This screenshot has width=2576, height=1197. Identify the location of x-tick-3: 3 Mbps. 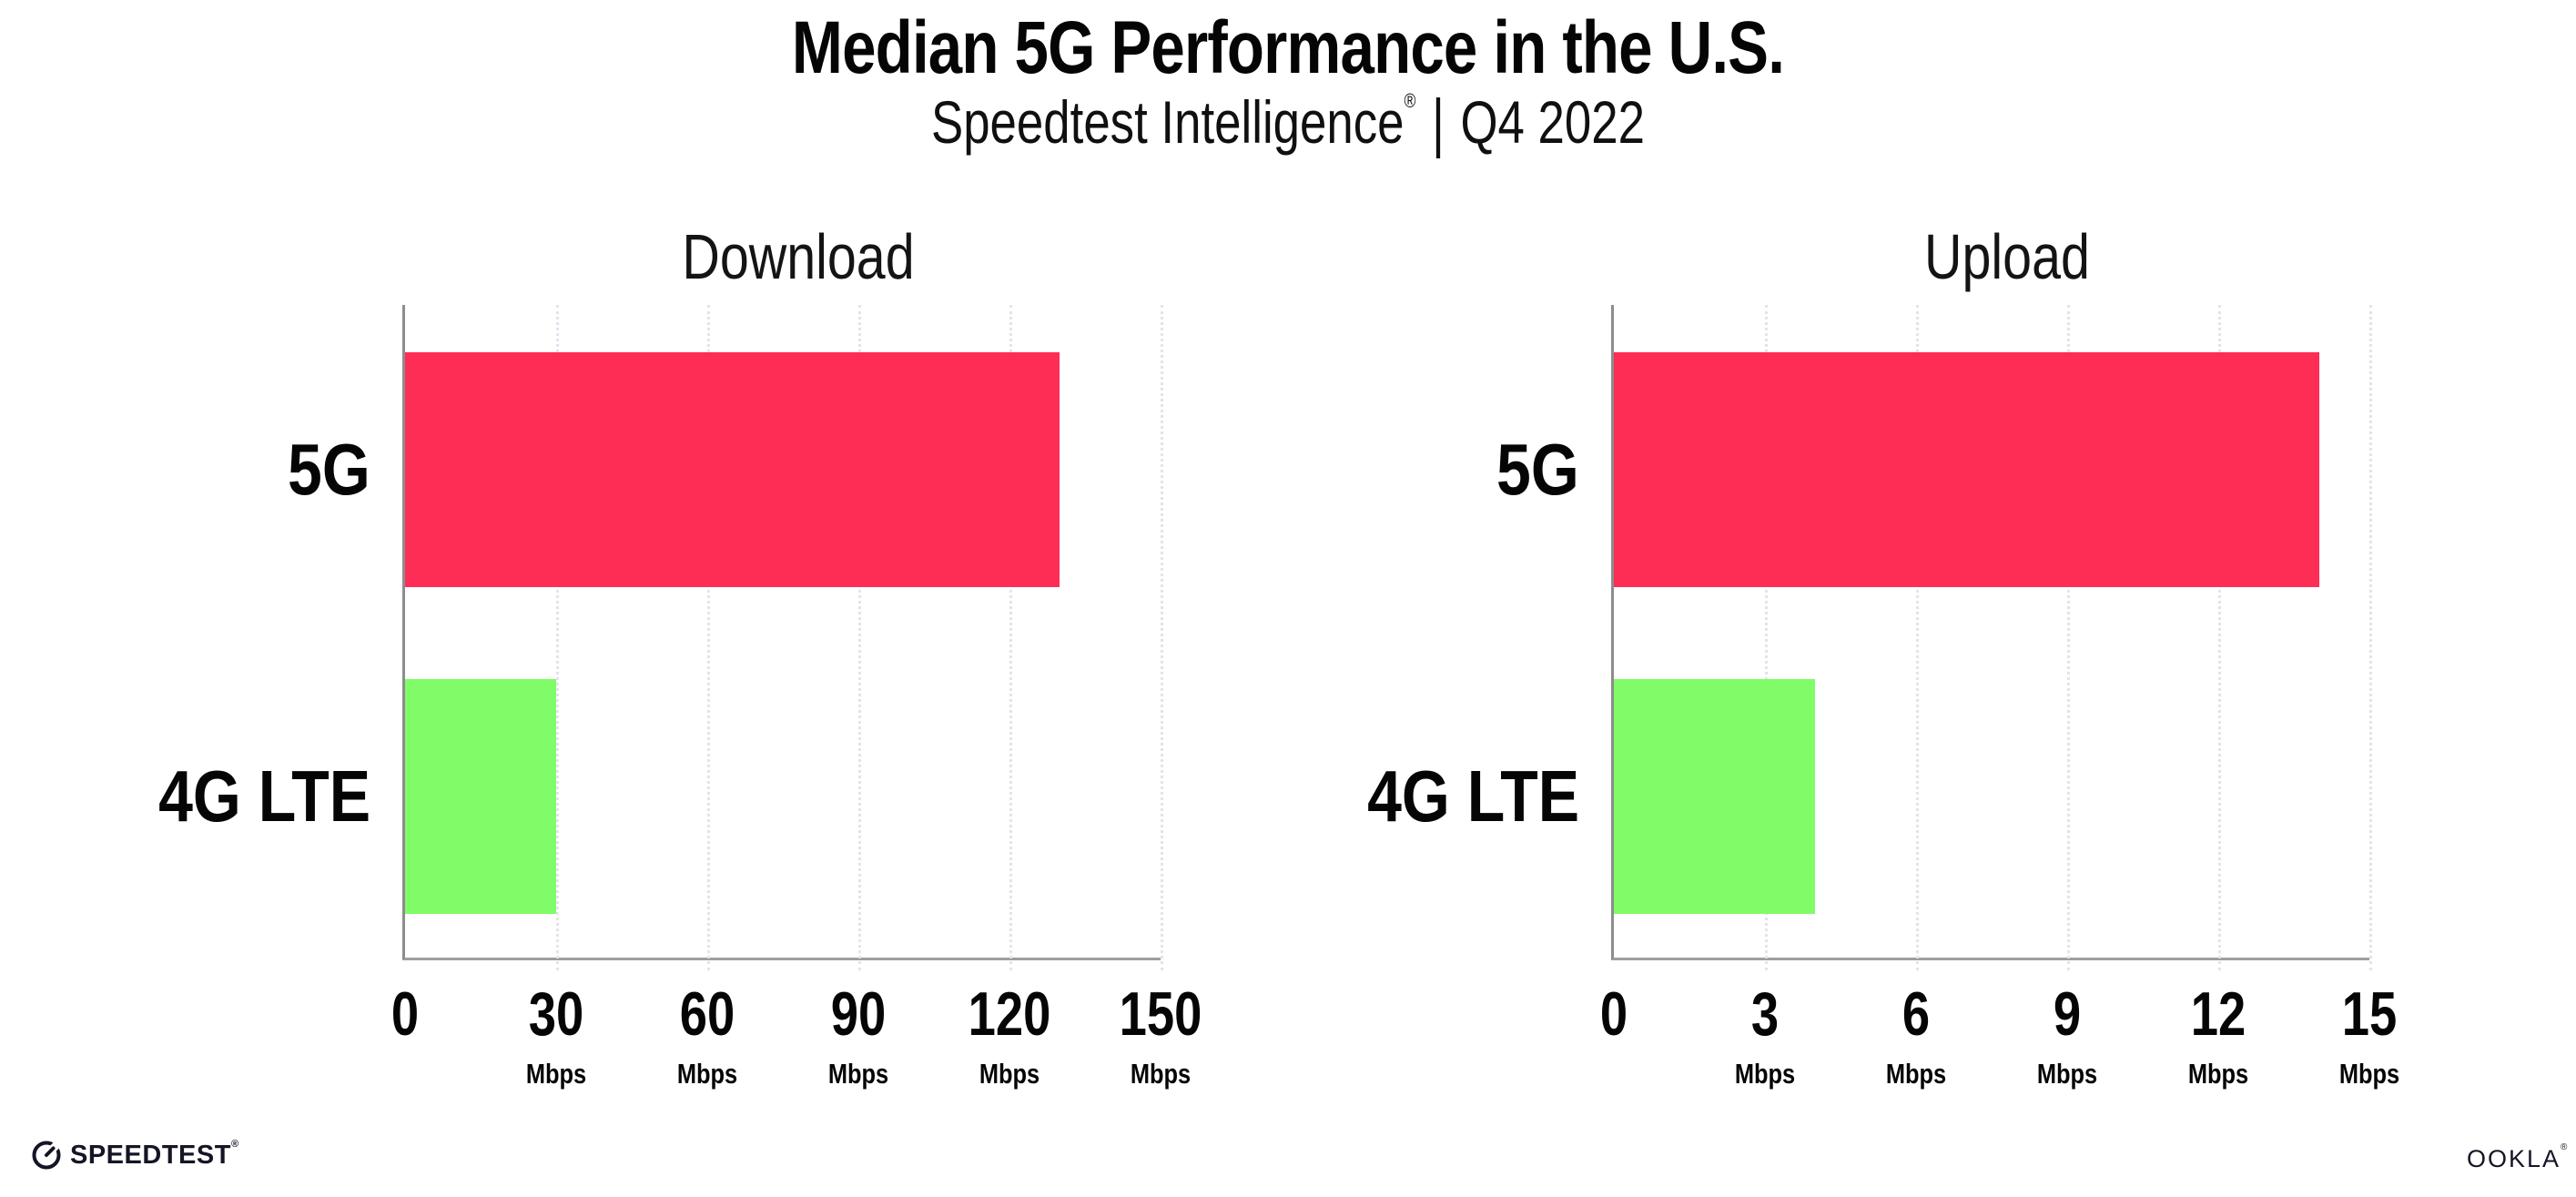
(1765, 1036).